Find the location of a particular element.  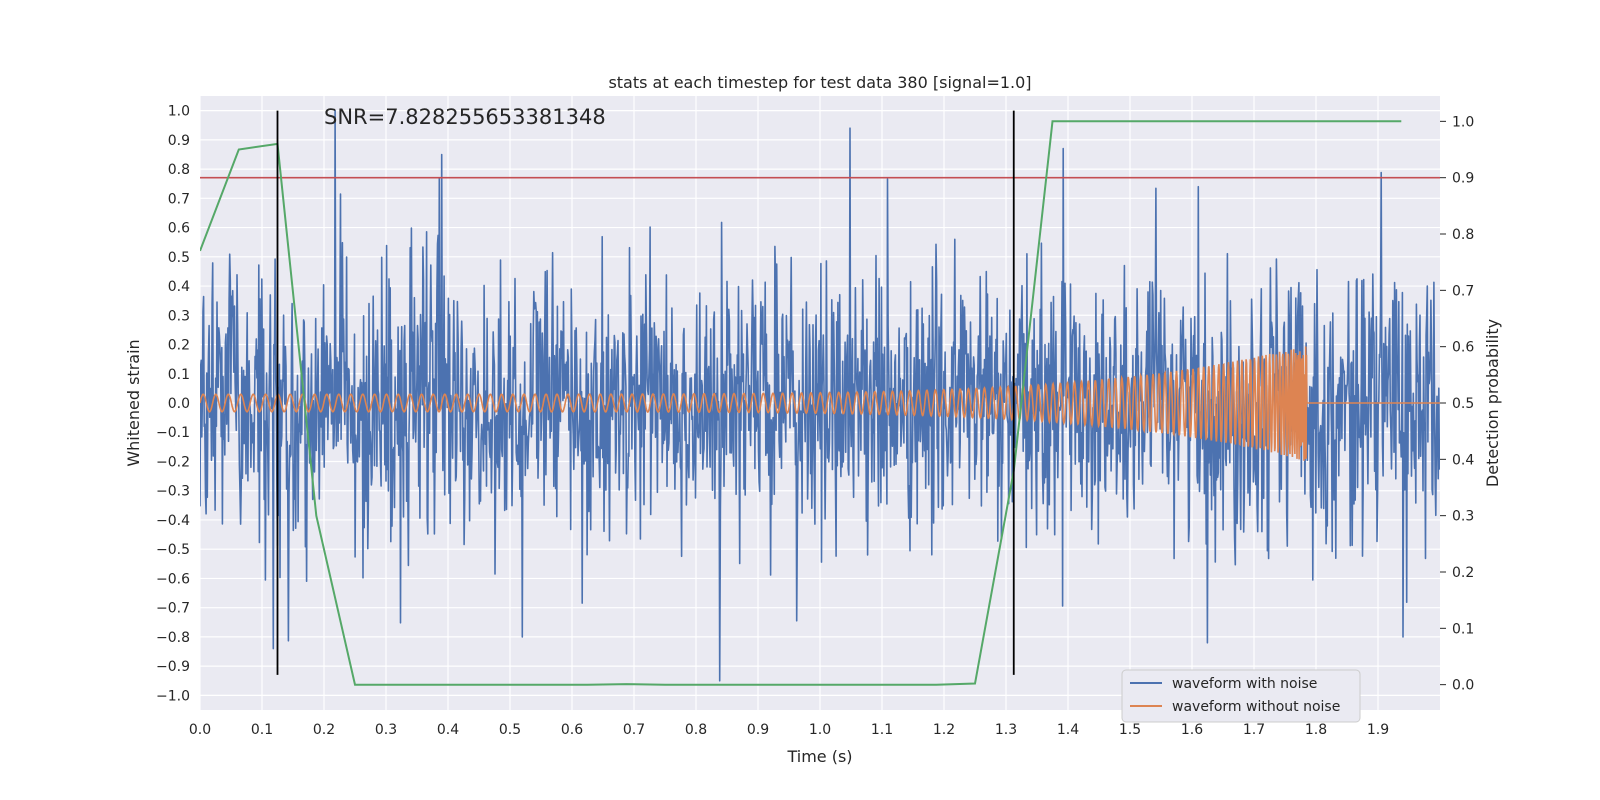

y-right-axis-label: Detection probability is located at coordinates (1492, 403).